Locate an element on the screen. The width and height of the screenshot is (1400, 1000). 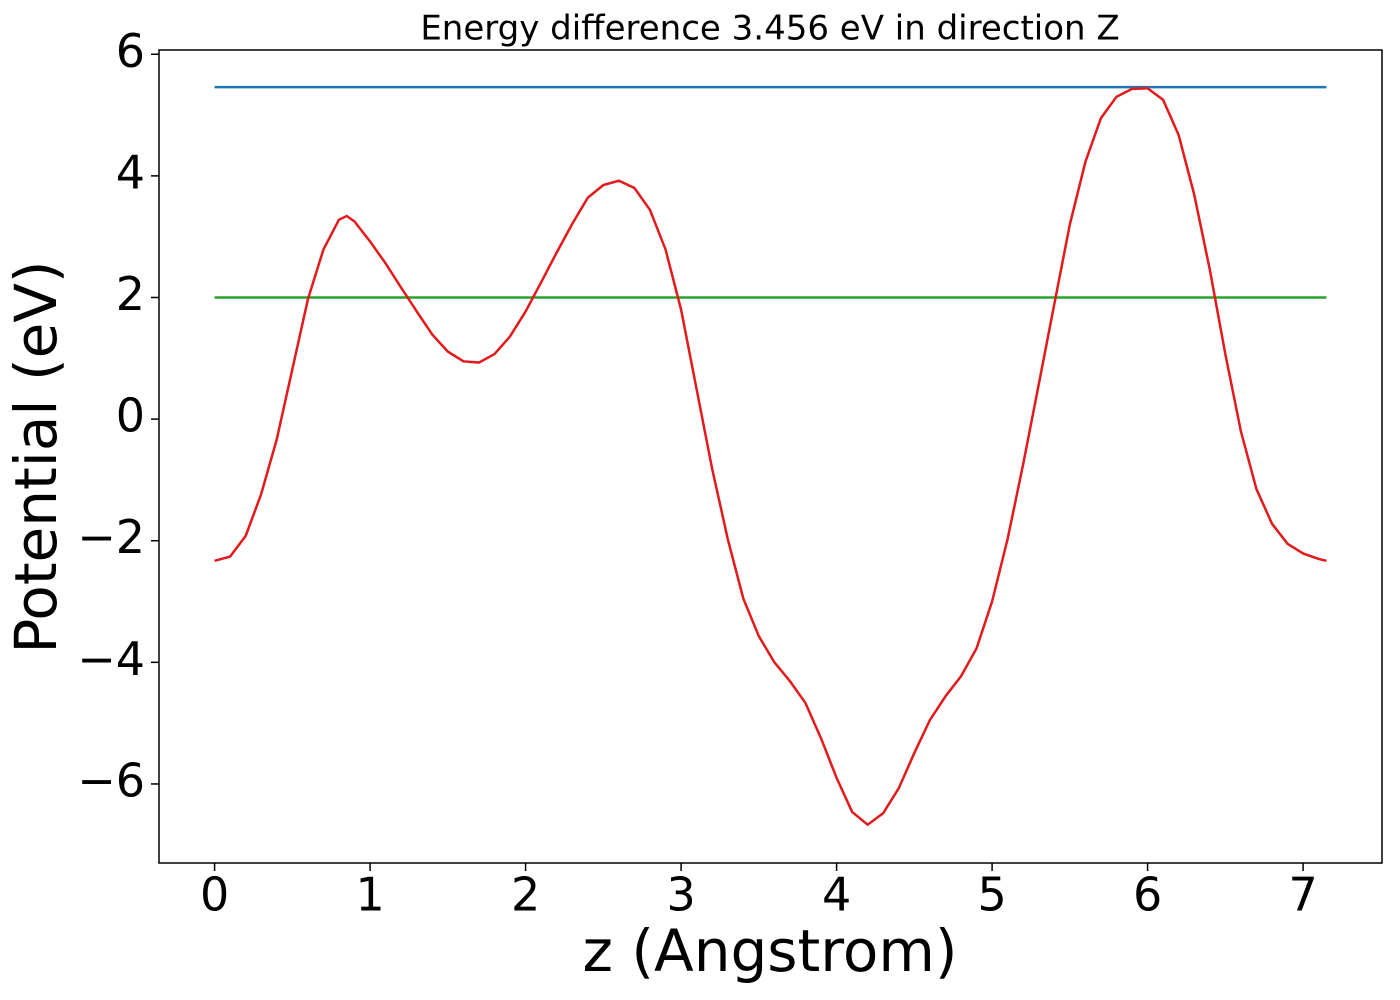
x-tick-label: 2 is located at coordinates (525, 895).